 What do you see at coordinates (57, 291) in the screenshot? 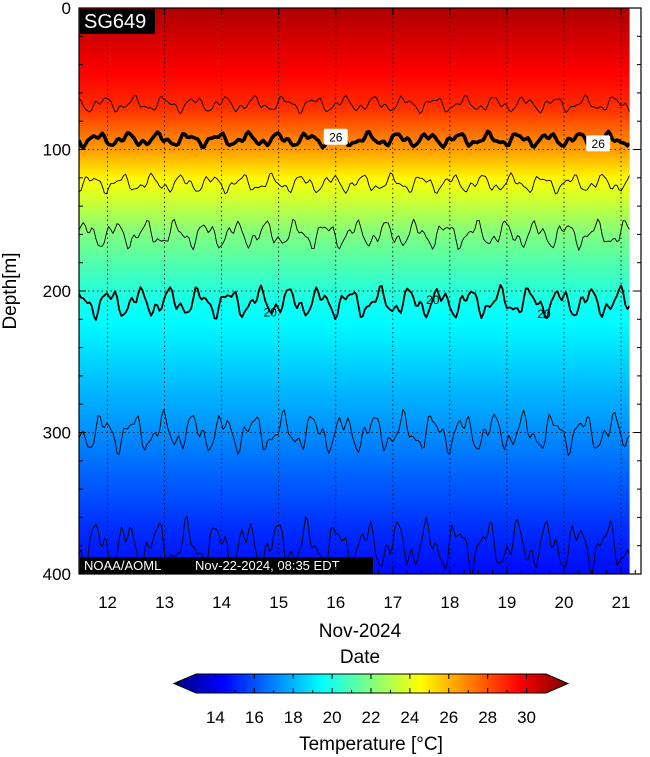
I see `y-tick-label: 200` at bounding box center [57, 291].